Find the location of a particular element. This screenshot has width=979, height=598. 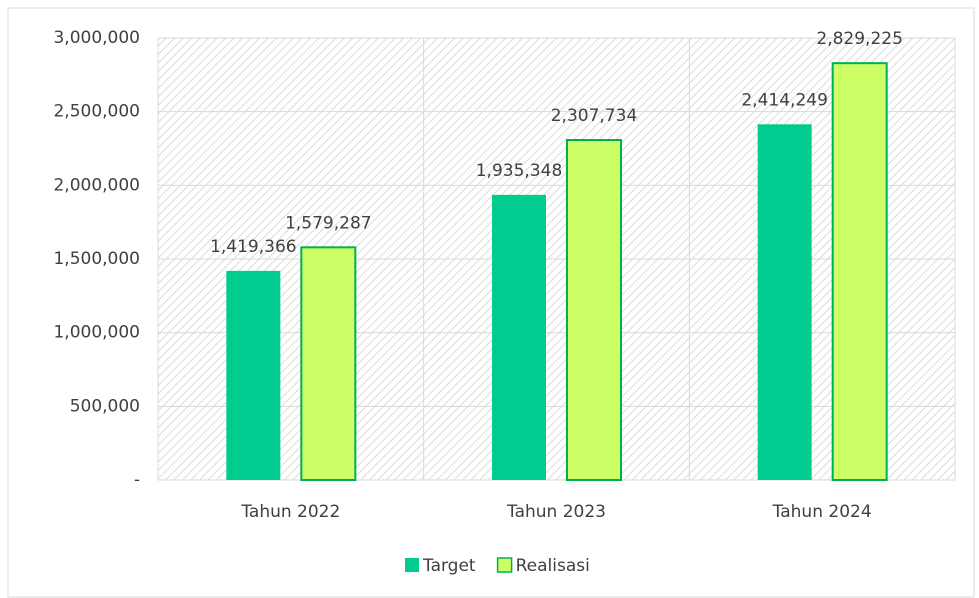

y-tick-label: - is located at coordinates (137, 480).